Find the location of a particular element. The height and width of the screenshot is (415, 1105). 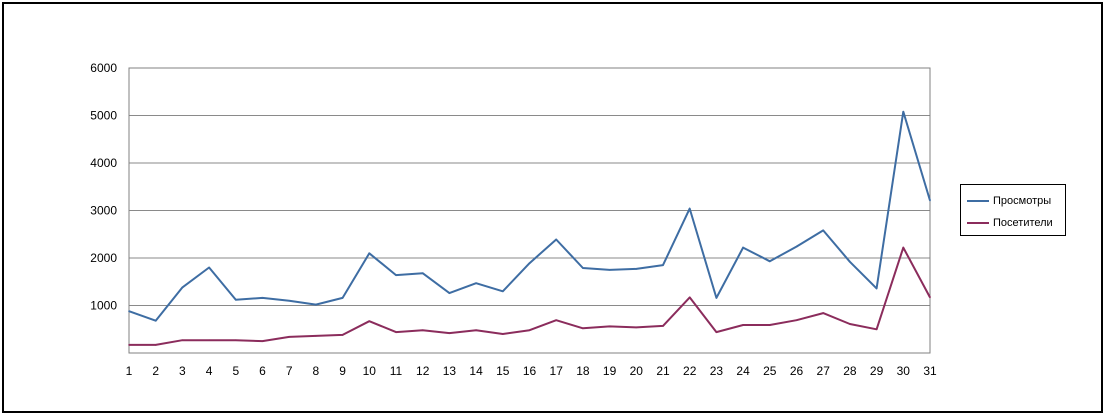

x-tick-label: 3 is located at coordinates (182, 371).